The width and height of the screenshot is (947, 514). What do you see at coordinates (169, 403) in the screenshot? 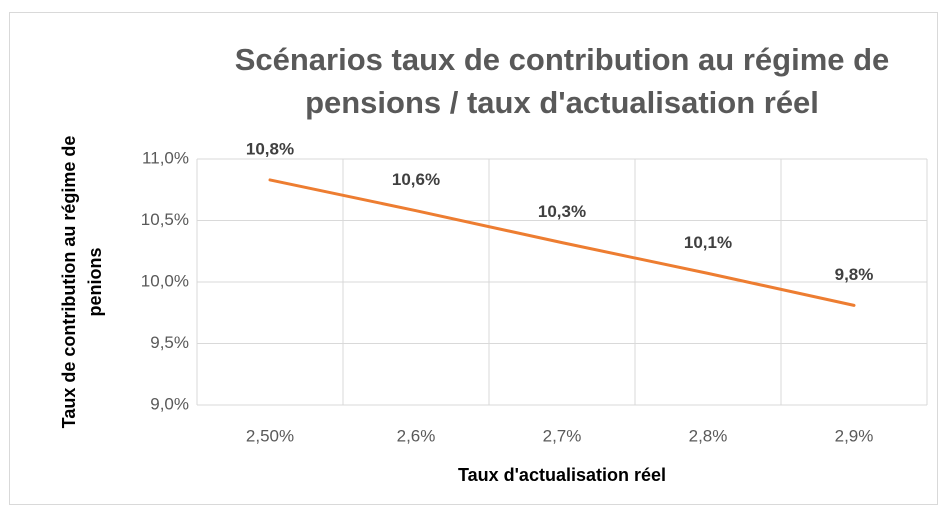
I see `y-tick-label: 9,0%` at bounding box center [169, 403].